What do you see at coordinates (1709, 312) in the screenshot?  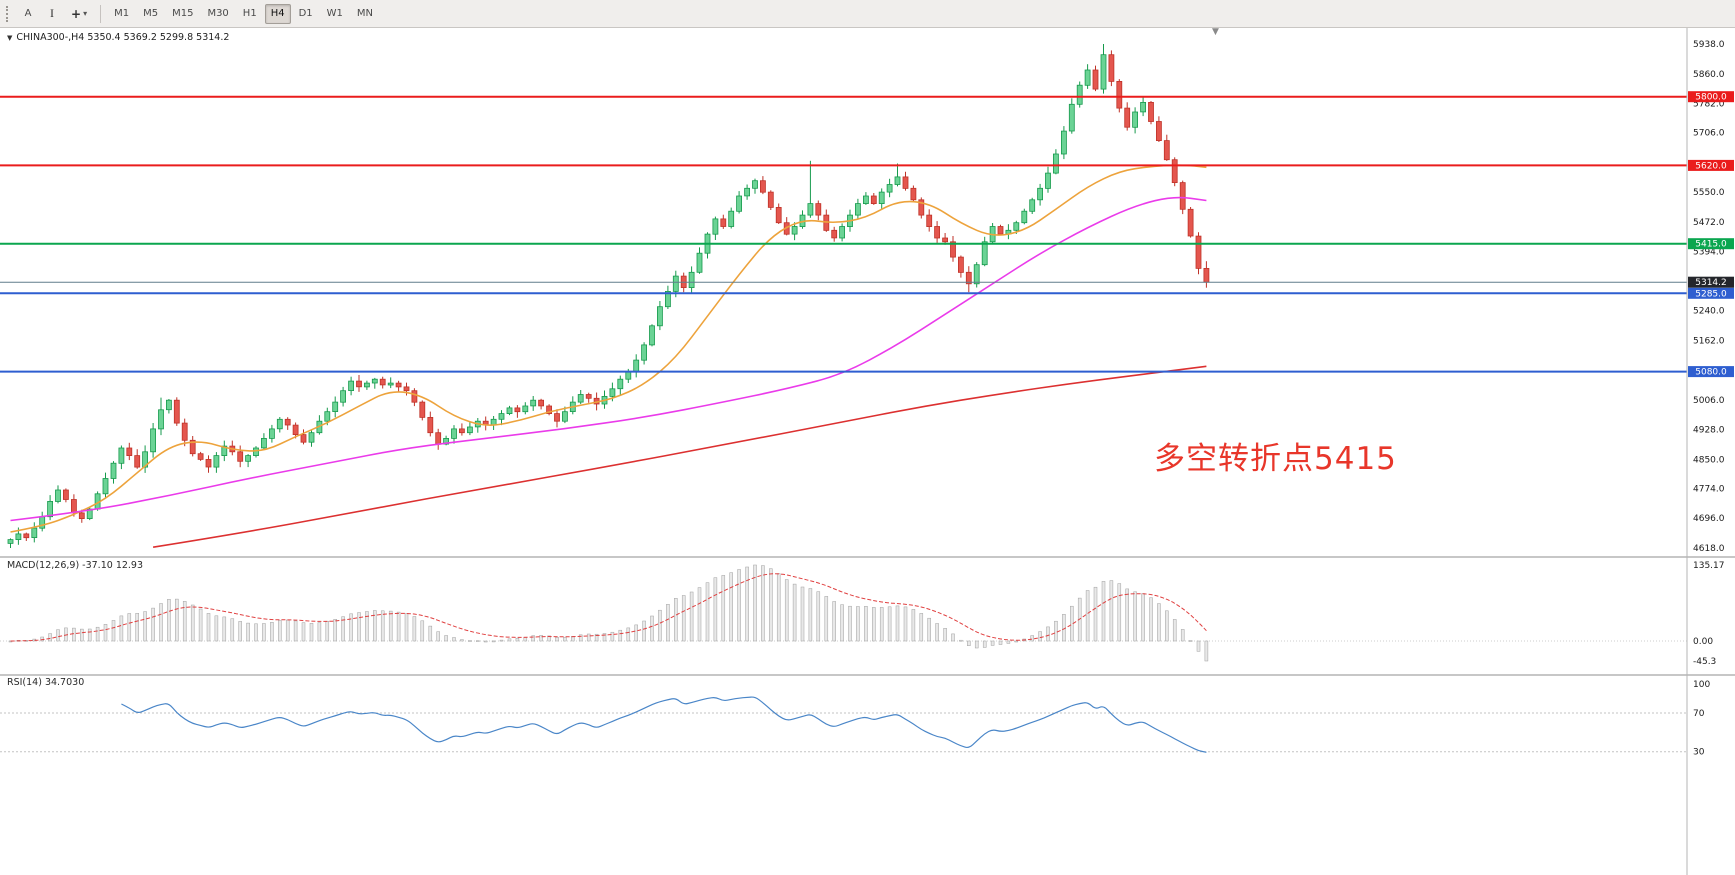 I see `svg-text: 5240.0` at bounding box center [1709, 312].